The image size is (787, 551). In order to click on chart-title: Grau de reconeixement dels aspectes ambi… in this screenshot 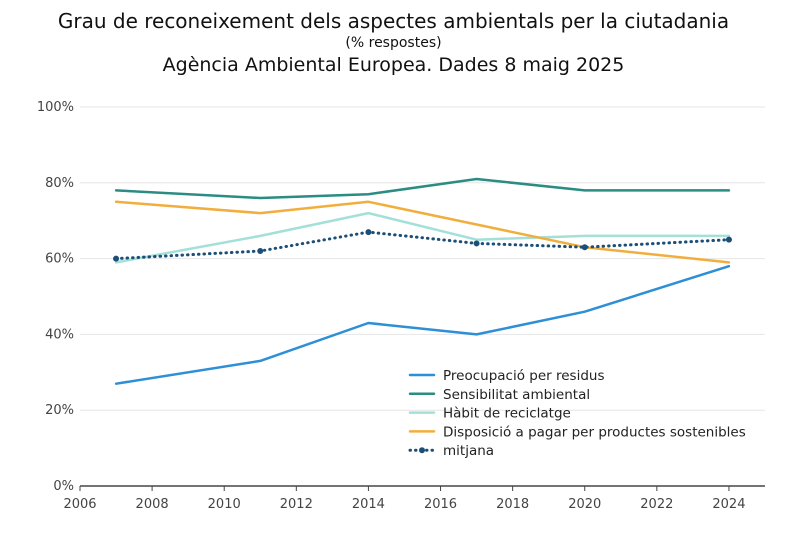, I will do `click(393, 21)`.